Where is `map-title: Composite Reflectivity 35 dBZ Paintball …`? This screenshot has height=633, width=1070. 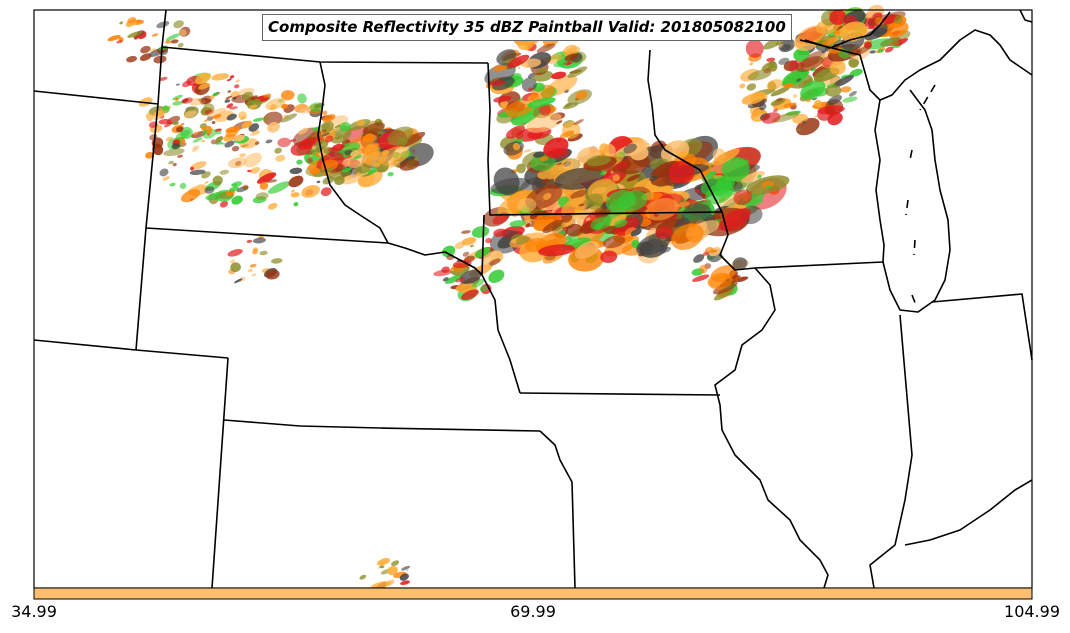 map-title: Composite Reflectivity 35 dBZ Paintball … is located at coordinates (527, 27).